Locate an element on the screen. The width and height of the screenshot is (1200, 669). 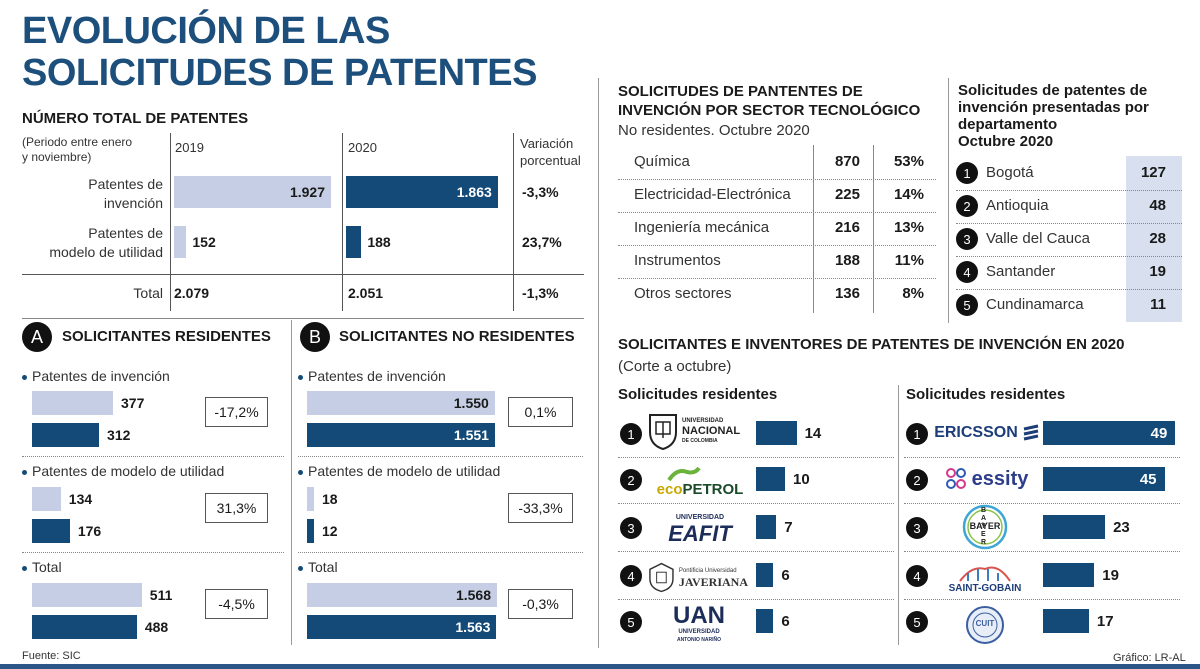
variation-box: 0,1% is located at coordinates (540, 412).